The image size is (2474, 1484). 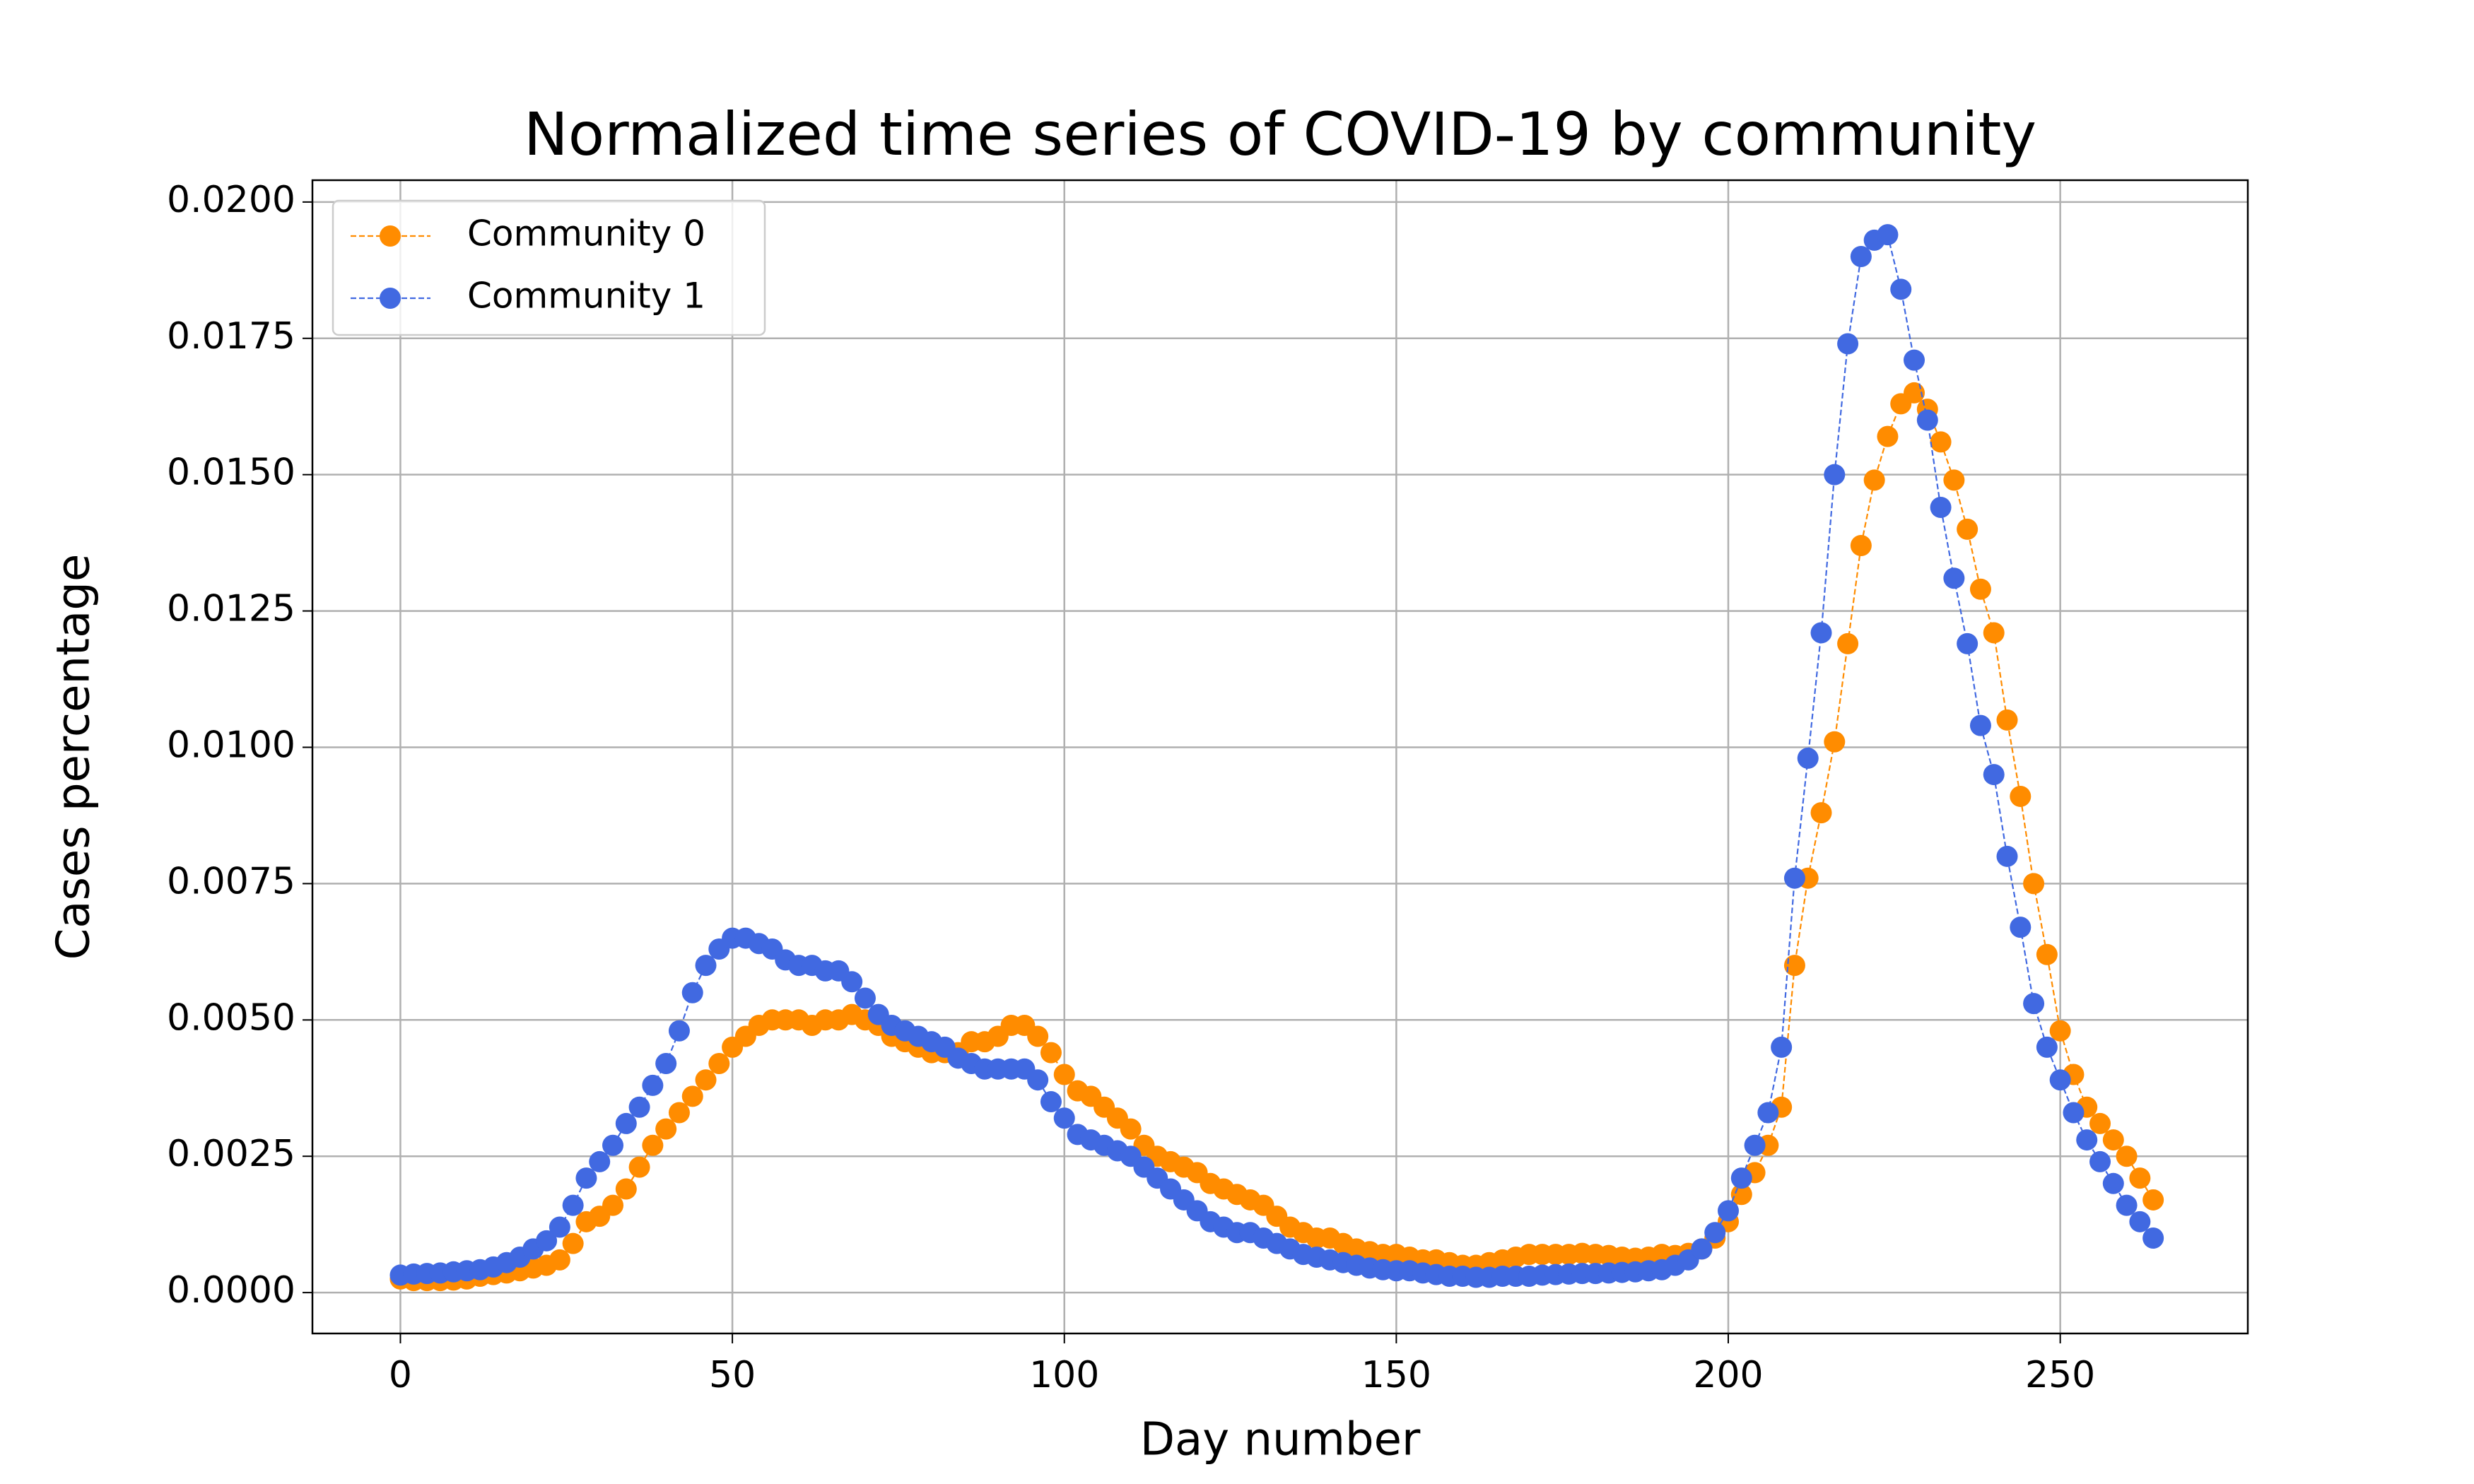 I want to click on y-axis-label: Cases percentage, so click(x=74, y=757).